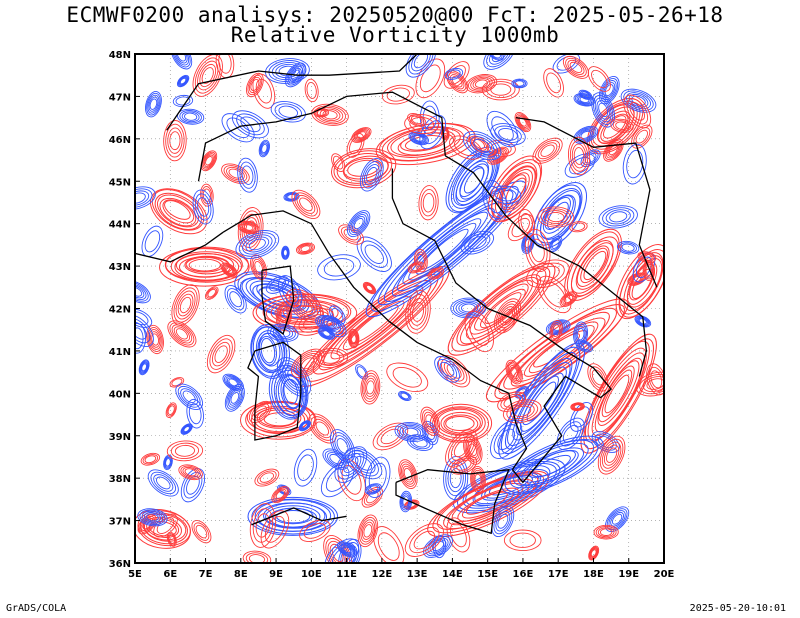 The width and height of the screenshot is (800, 618). I want to click on lat-label-48N: 48N, so click(120, 55).